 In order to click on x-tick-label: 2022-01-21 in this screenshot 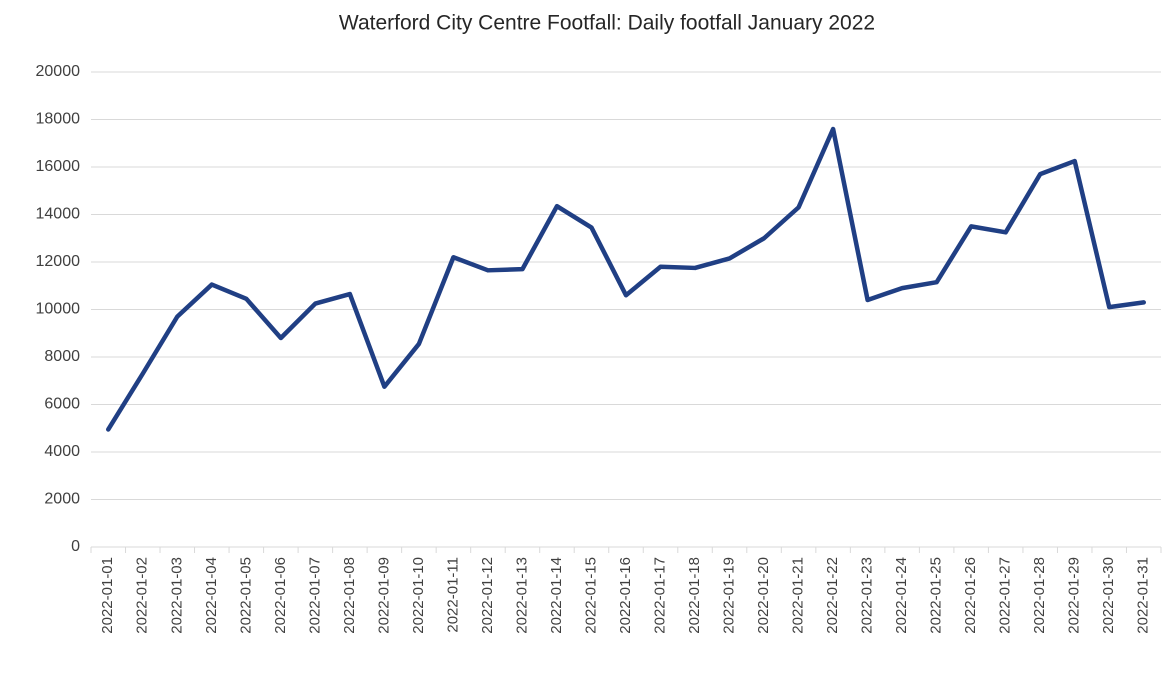, I will do `click(798, 595)`.